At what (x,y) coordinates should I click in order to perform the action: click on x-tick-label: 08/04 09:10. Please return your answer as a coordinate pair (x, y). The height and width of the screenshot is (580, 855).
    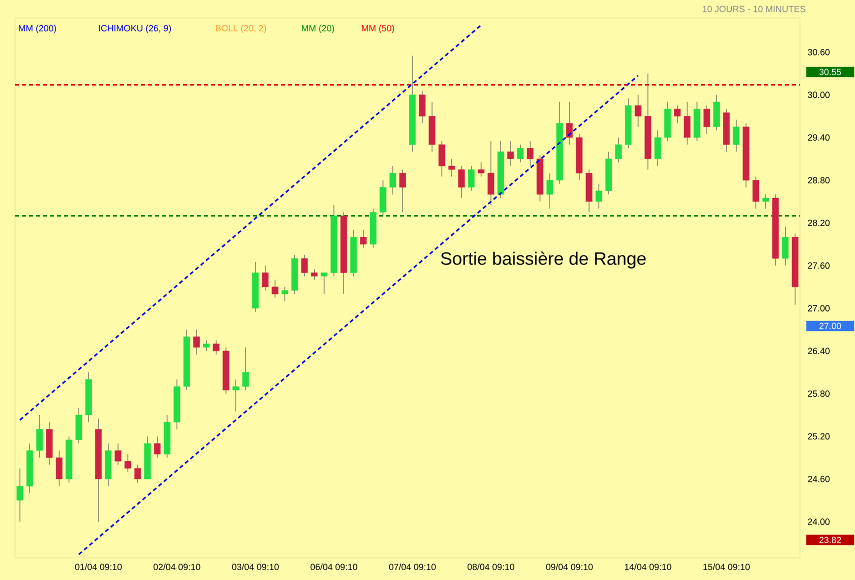
    Looking at the image, I should click on (491, 567).